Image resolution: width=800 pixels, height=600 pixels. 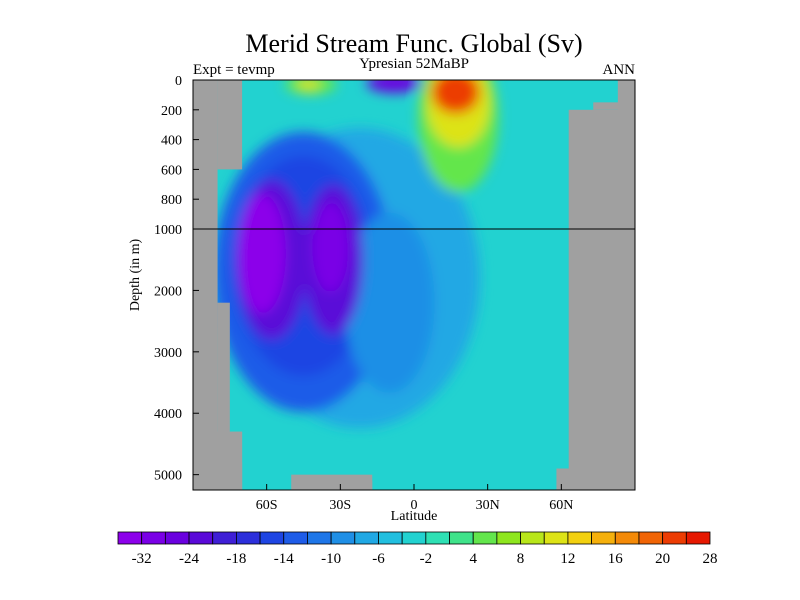 What do you see at coordinates (414, 505) in the screenshot?
I see `x-tick-label: 0` at bounding box center [414, 505].